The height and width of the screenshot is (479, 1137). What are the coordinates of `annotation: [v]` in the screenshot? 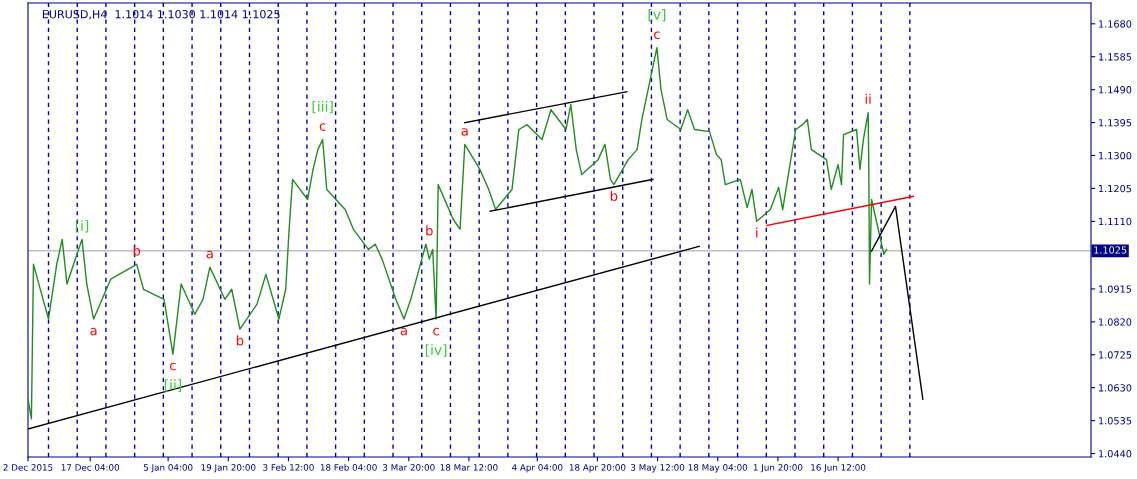 It's located at (657, 15).